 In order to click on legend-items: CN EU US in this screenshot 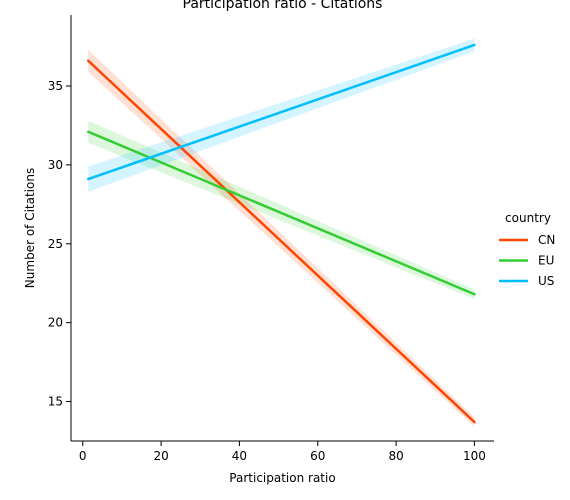, I will do `click(527, 260)`.